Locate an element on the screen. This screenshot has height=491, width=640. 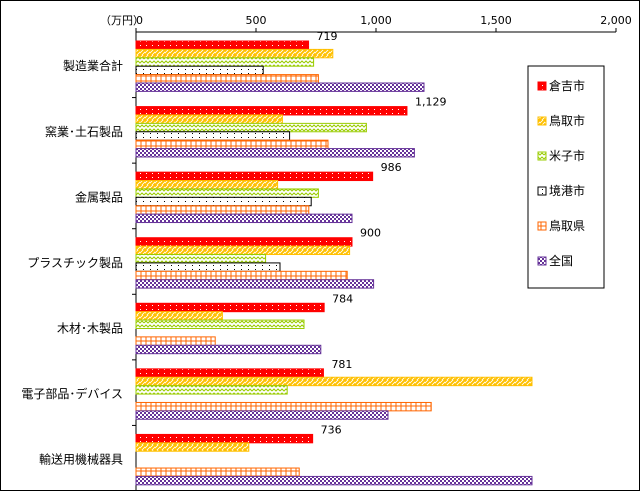
category-label: プラスチック製品 is located at coordinates (75, 263).